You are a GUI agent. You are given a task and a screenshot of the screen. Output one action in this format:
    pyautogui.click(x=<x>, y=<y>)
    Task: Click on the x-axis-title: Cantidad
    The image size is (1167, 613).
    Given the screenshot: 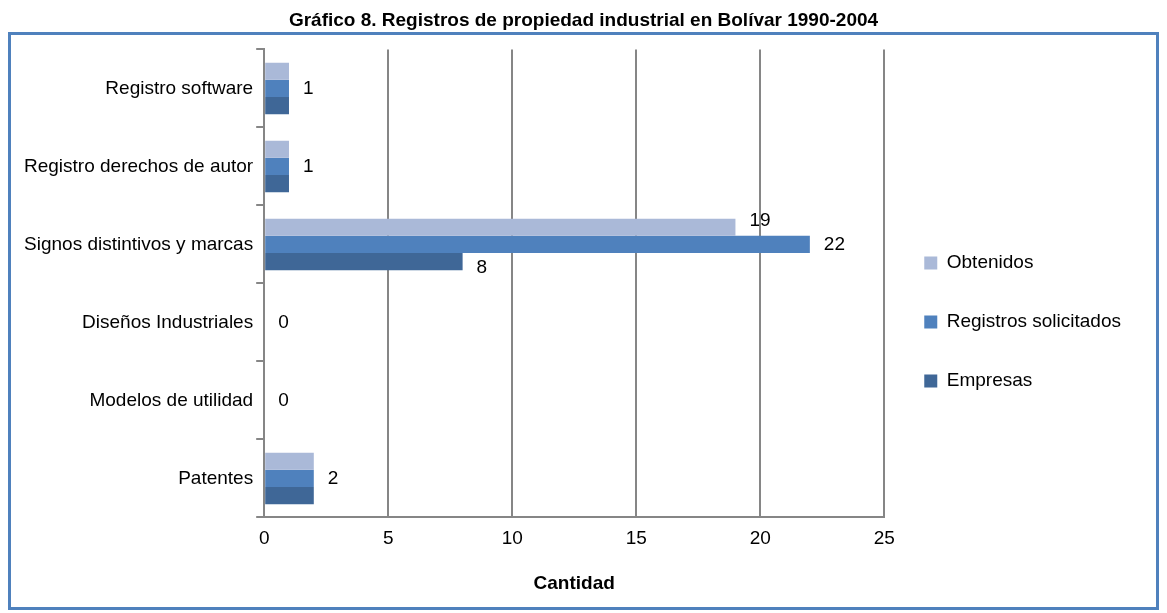 What is the action you would take?
    pyautogui.click(x=574, y=582)
    